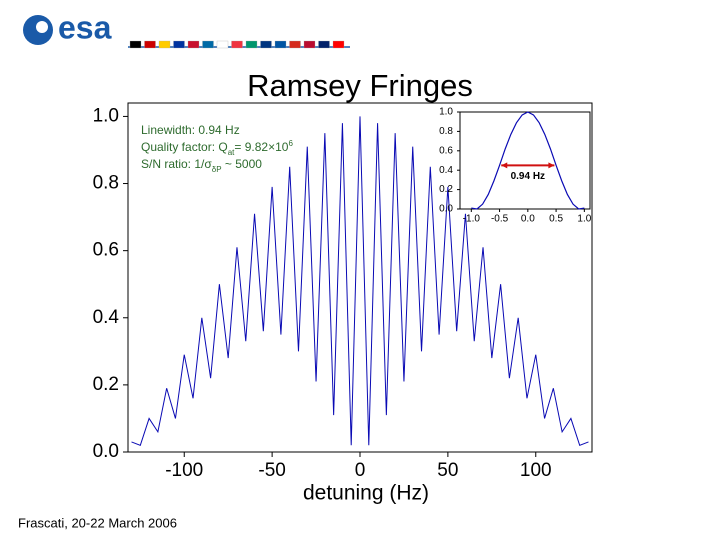 This screenshot has width=720, height=540. Describe the element at coordinates (85, 27) in the screenshot. I see `logo-text: esa` at that location.